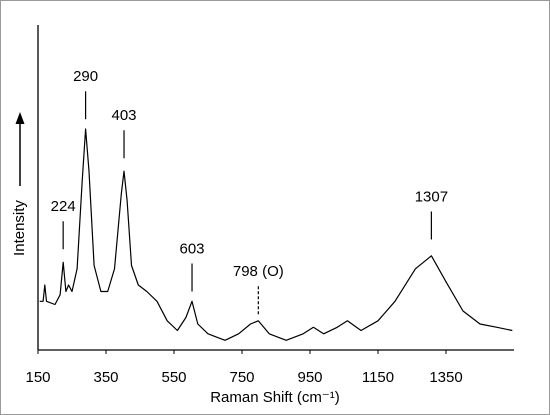  I want to click on annotation-label: 603, so click(192, 248).